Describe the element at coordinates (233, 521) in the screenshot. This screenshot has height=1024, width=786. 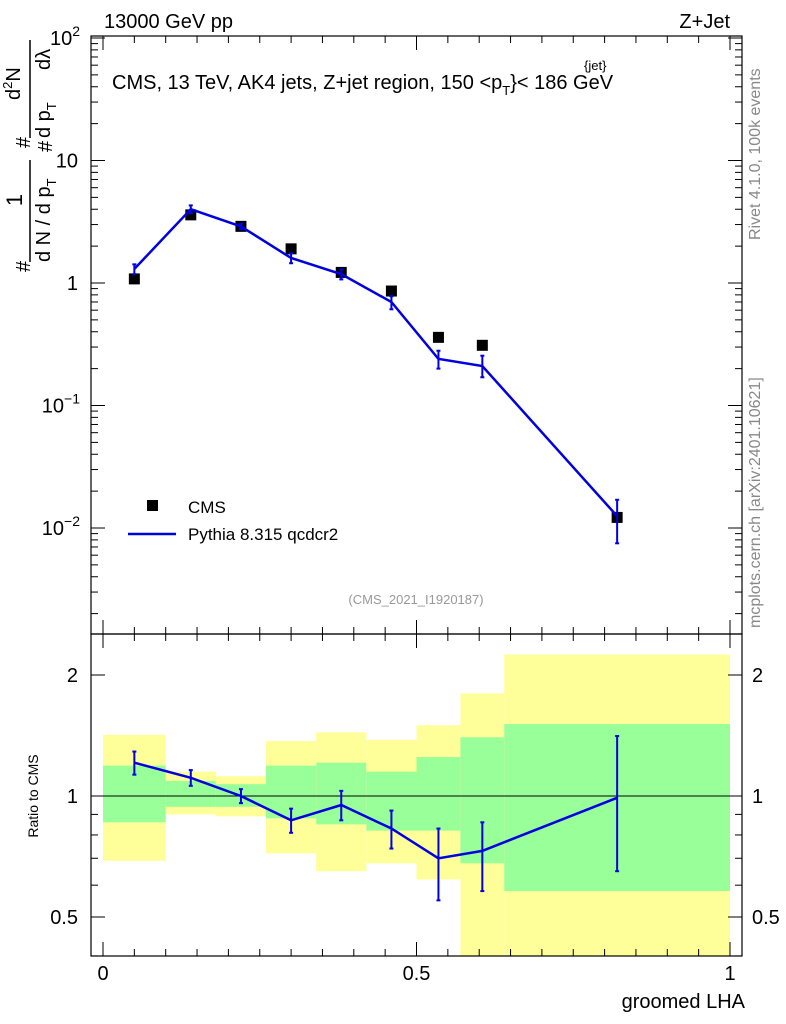
I see `legend: CMS Pythia 8.315 qcdcr2` at that location.